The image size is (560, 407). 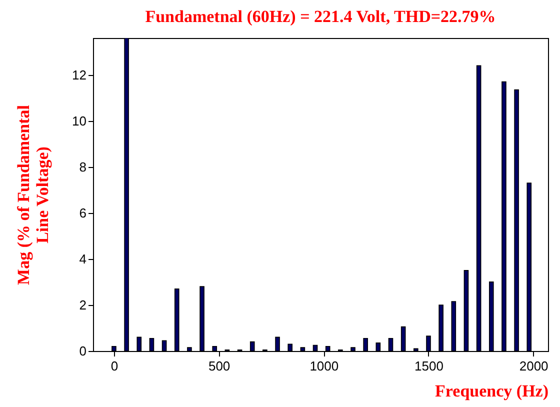 What do you see at coordinates (114, 366) in the screenshot?
I see `x-tick-label: 0` at bounding box center [114, 366].